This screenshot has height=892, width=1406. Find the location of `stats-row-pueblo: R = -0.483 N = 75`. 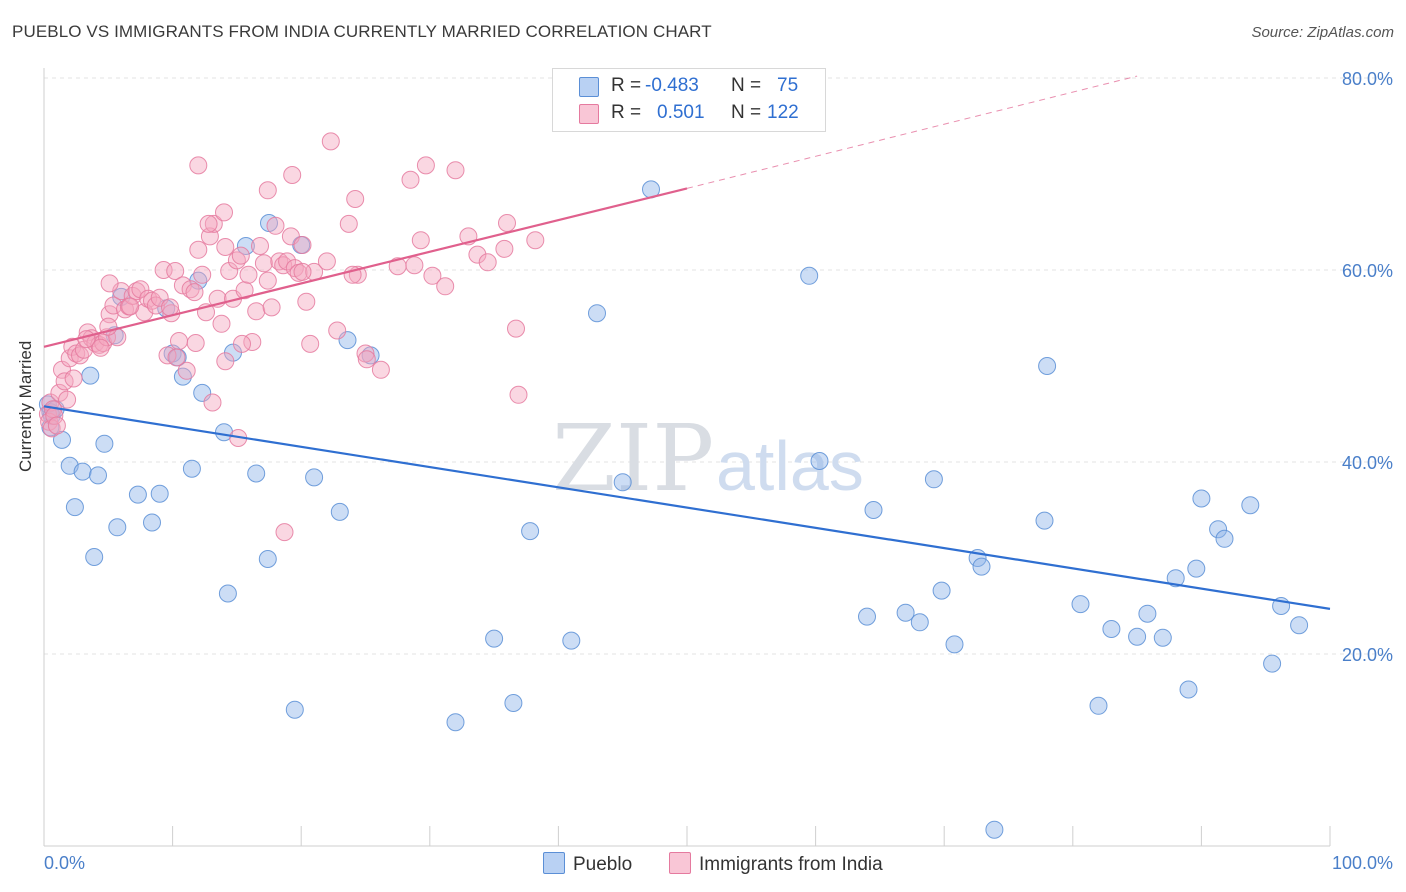

stats-row-pueblo: R = -0.483 N = 75 is located at coordinates (689, 86).